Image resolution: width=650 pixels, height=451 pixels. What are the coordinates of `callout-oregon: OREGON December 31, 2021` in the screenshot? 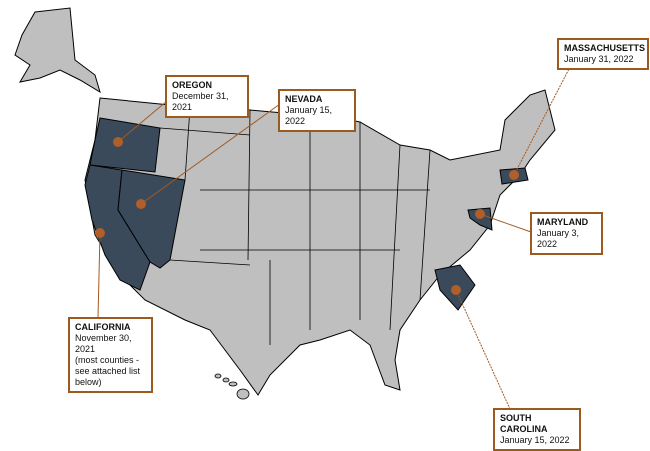 It's located at (207, 96).